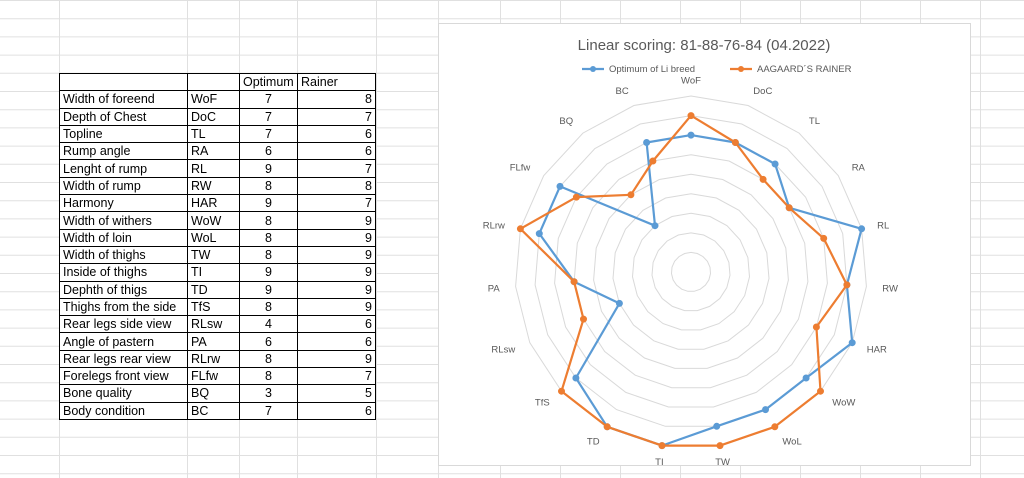 Image resolution: width=1024 pixels, height=478 pixels. What do you see at coordinates (213, 237) in the screenshot?
I see `table-cell: WoL` at bounding box center [213, 237].